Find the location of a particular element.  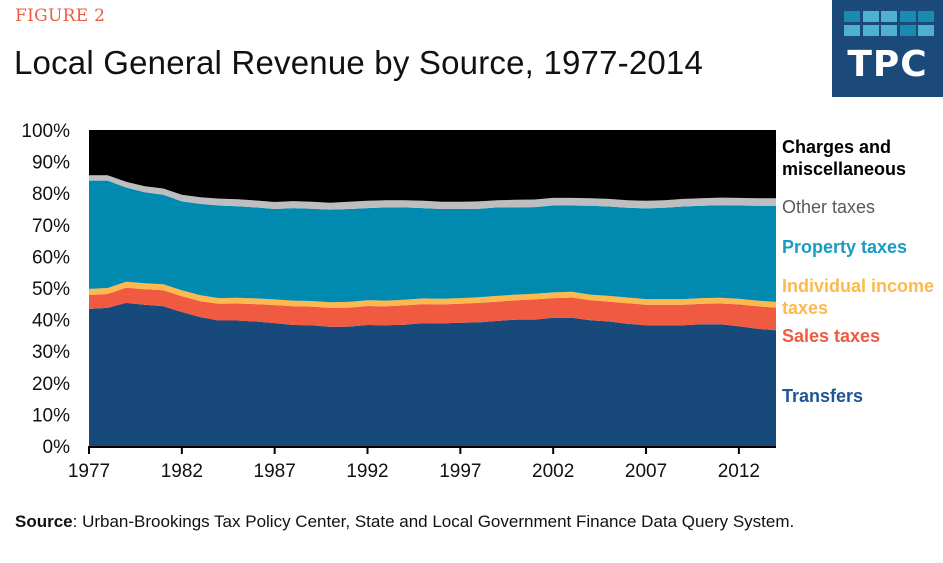

x-tick-label: 1977 is located at coordinates (89, 471).